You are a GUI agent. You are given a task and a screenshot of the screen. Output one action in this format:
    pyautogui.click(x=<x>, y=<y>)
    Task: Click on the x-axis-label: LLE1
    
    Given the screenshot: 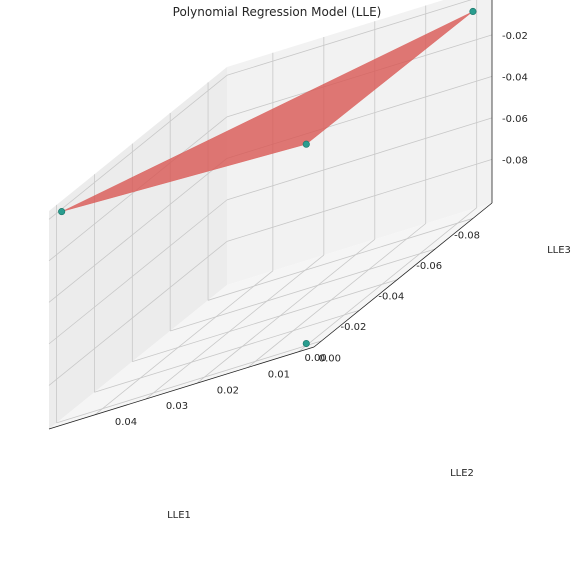 What is the action you would take?
    pyautogui.click(x=179, y=515)
    